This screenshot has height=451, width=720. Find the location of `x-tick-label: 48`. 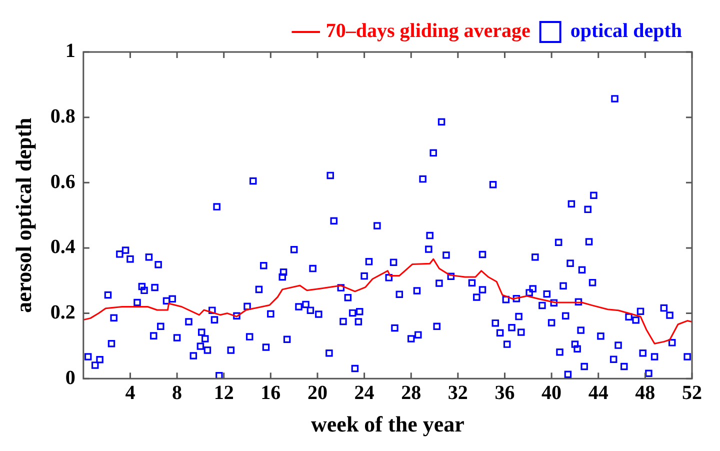

x-tick-label: 48 is located at coordinates (645, 393).